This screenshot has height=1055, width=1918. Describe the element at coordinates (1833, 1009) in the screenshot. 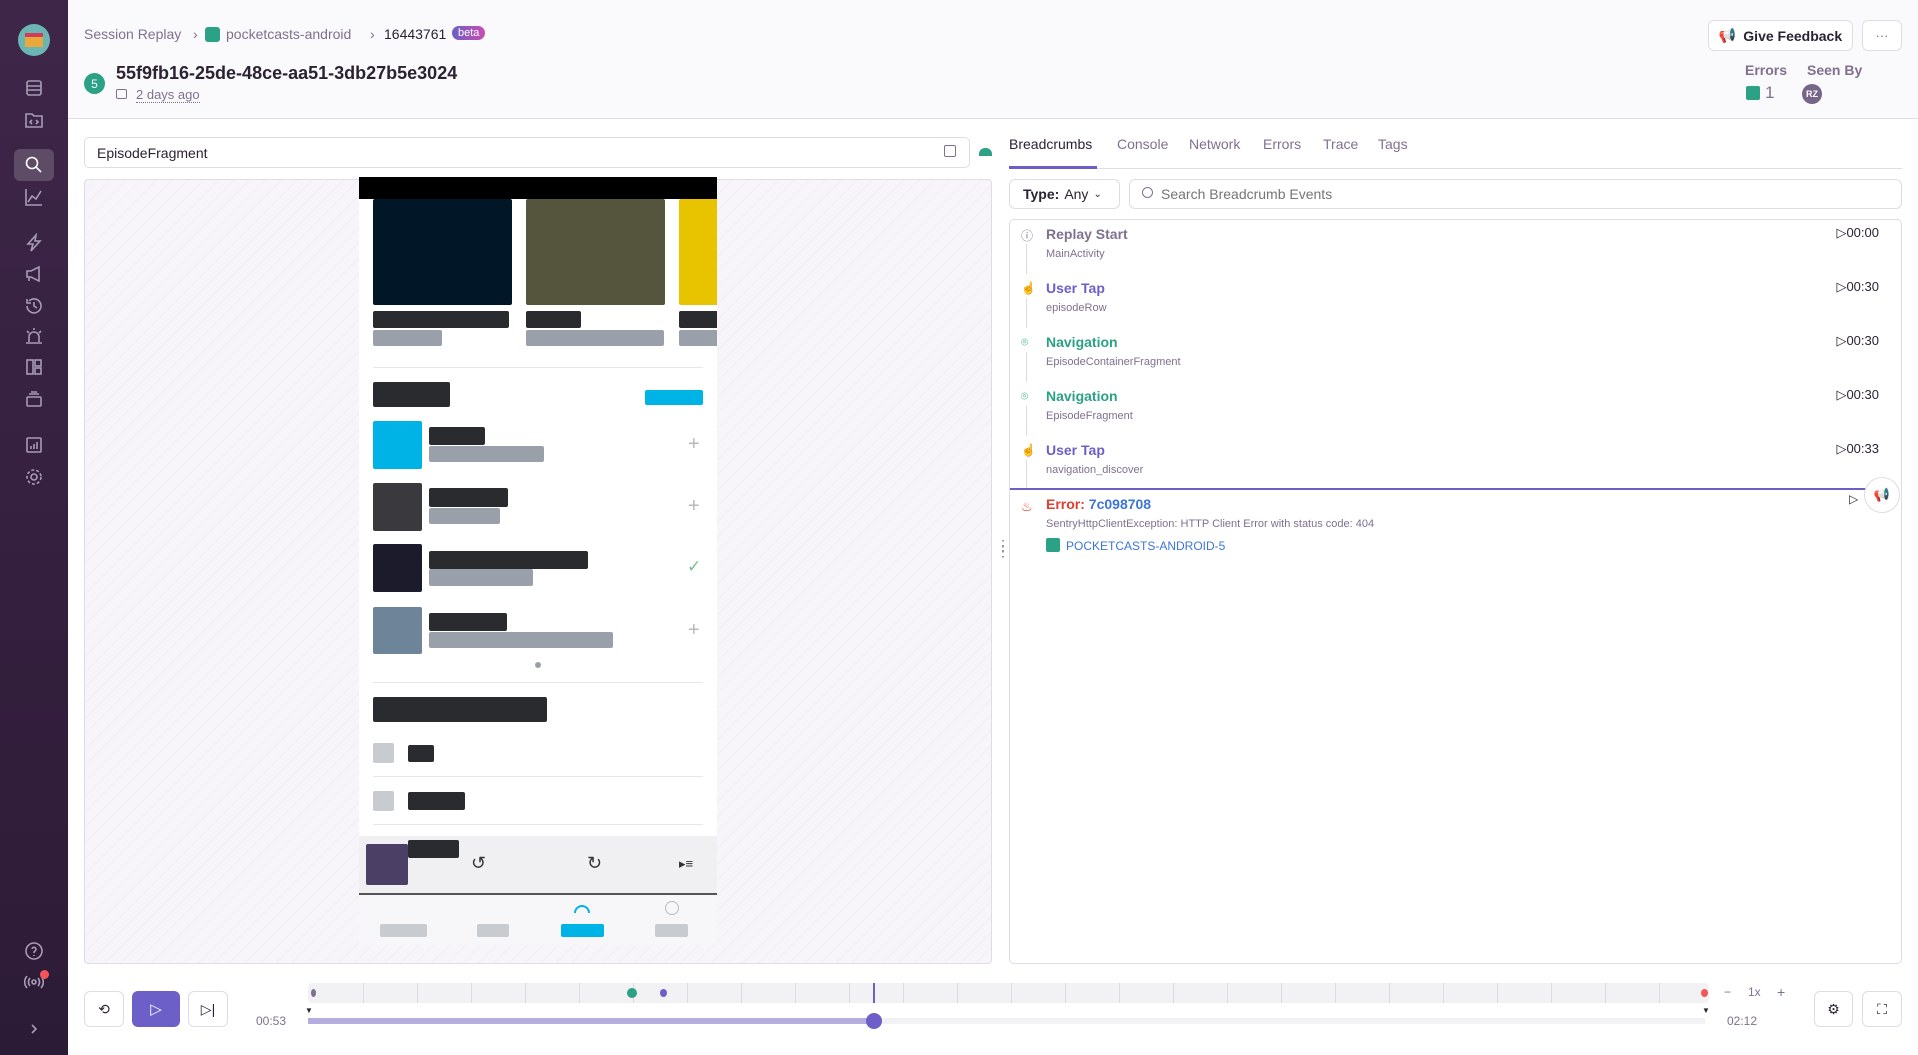

I see `settings-button: ⚙` at that location.